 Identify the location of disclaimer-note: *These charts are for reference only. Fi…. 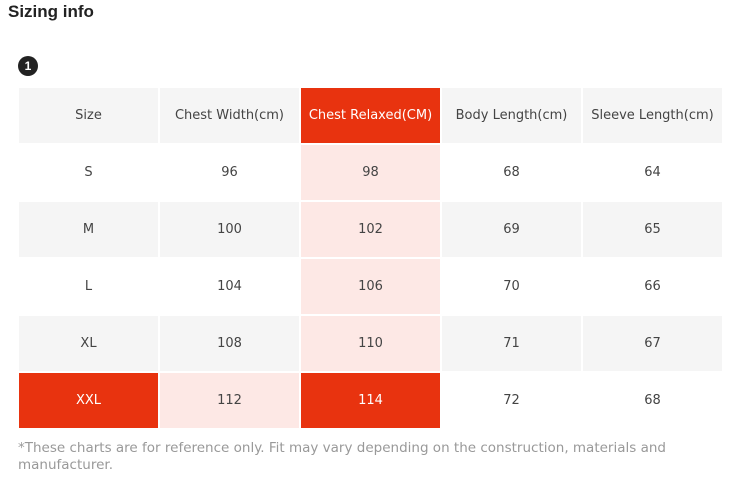
(342, 456).